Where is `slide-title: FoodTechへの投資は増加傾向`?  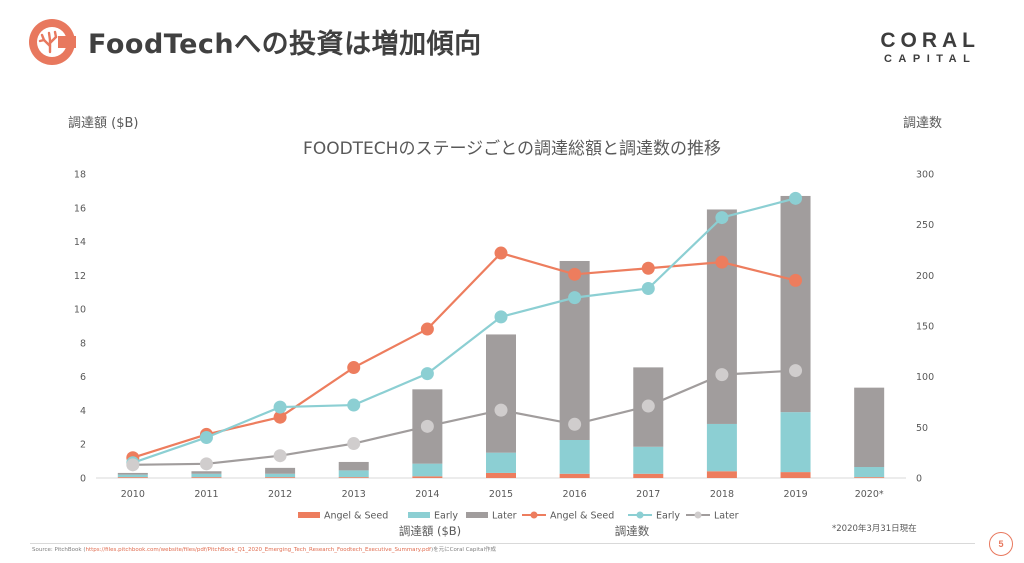
slide-title: FoodTechへの投資は増加傾向 is located at coordinates (285, 44).